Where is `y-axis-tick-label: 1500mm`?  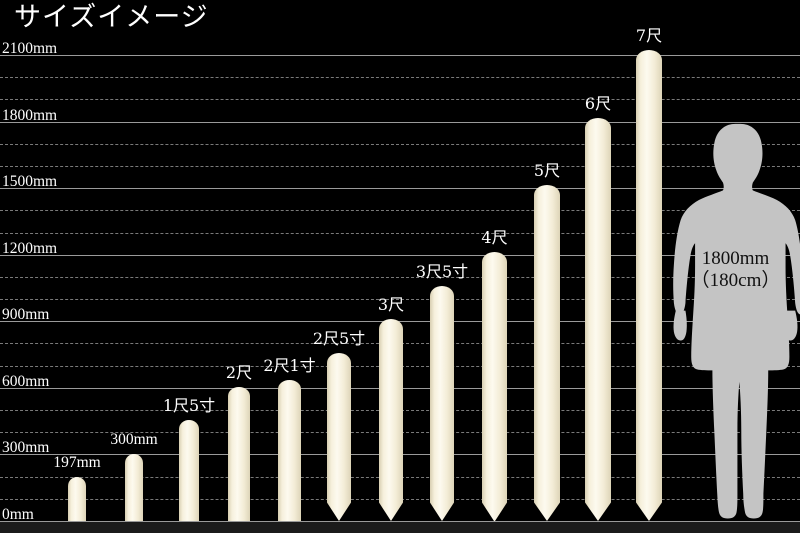 y-axis-tick-label: 1500mm is located at coordinates (30, 182).